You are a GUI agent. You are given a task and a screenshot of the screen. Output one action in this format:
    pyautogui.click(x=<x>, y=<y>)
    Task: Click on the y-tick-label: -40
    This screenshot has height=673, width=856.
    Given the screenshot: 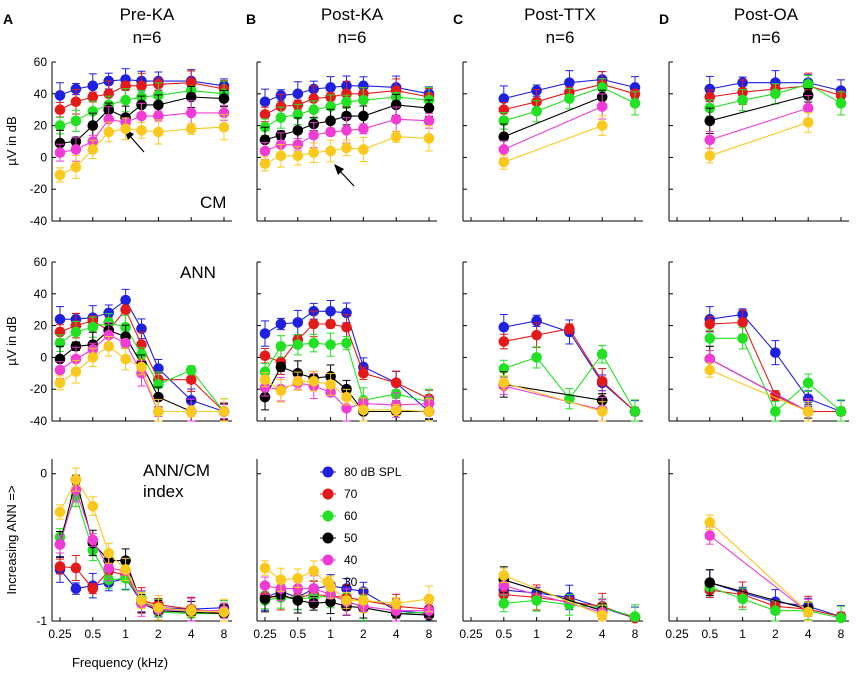 What is the action you would take?
    pyautogui.click(x=39, y=221)
    